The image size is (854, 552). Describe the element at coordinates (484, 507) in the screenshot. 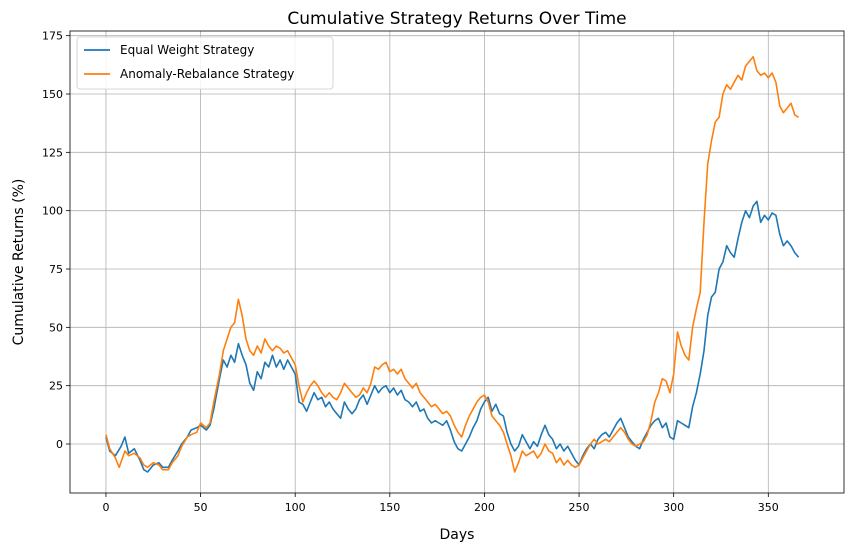

I see `x-tick-label: 200` at that location.